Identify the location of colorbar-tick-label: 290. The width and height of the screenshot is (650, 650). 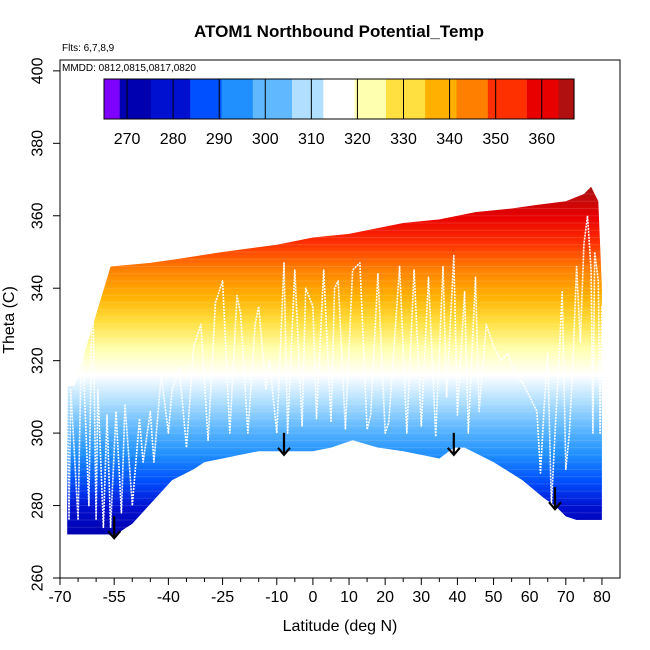
(219, 139).